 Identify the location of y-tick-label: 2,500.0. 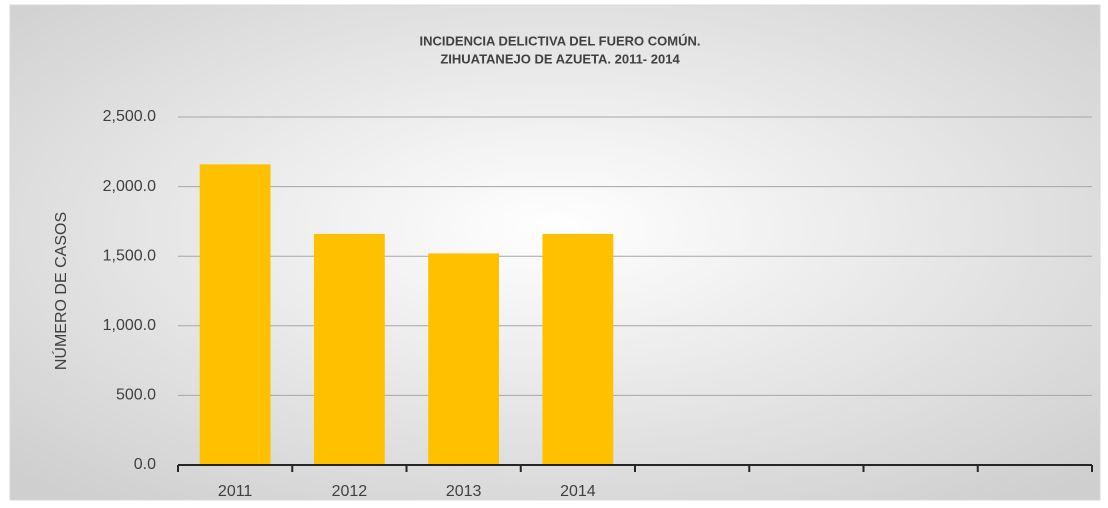
(129, 116).